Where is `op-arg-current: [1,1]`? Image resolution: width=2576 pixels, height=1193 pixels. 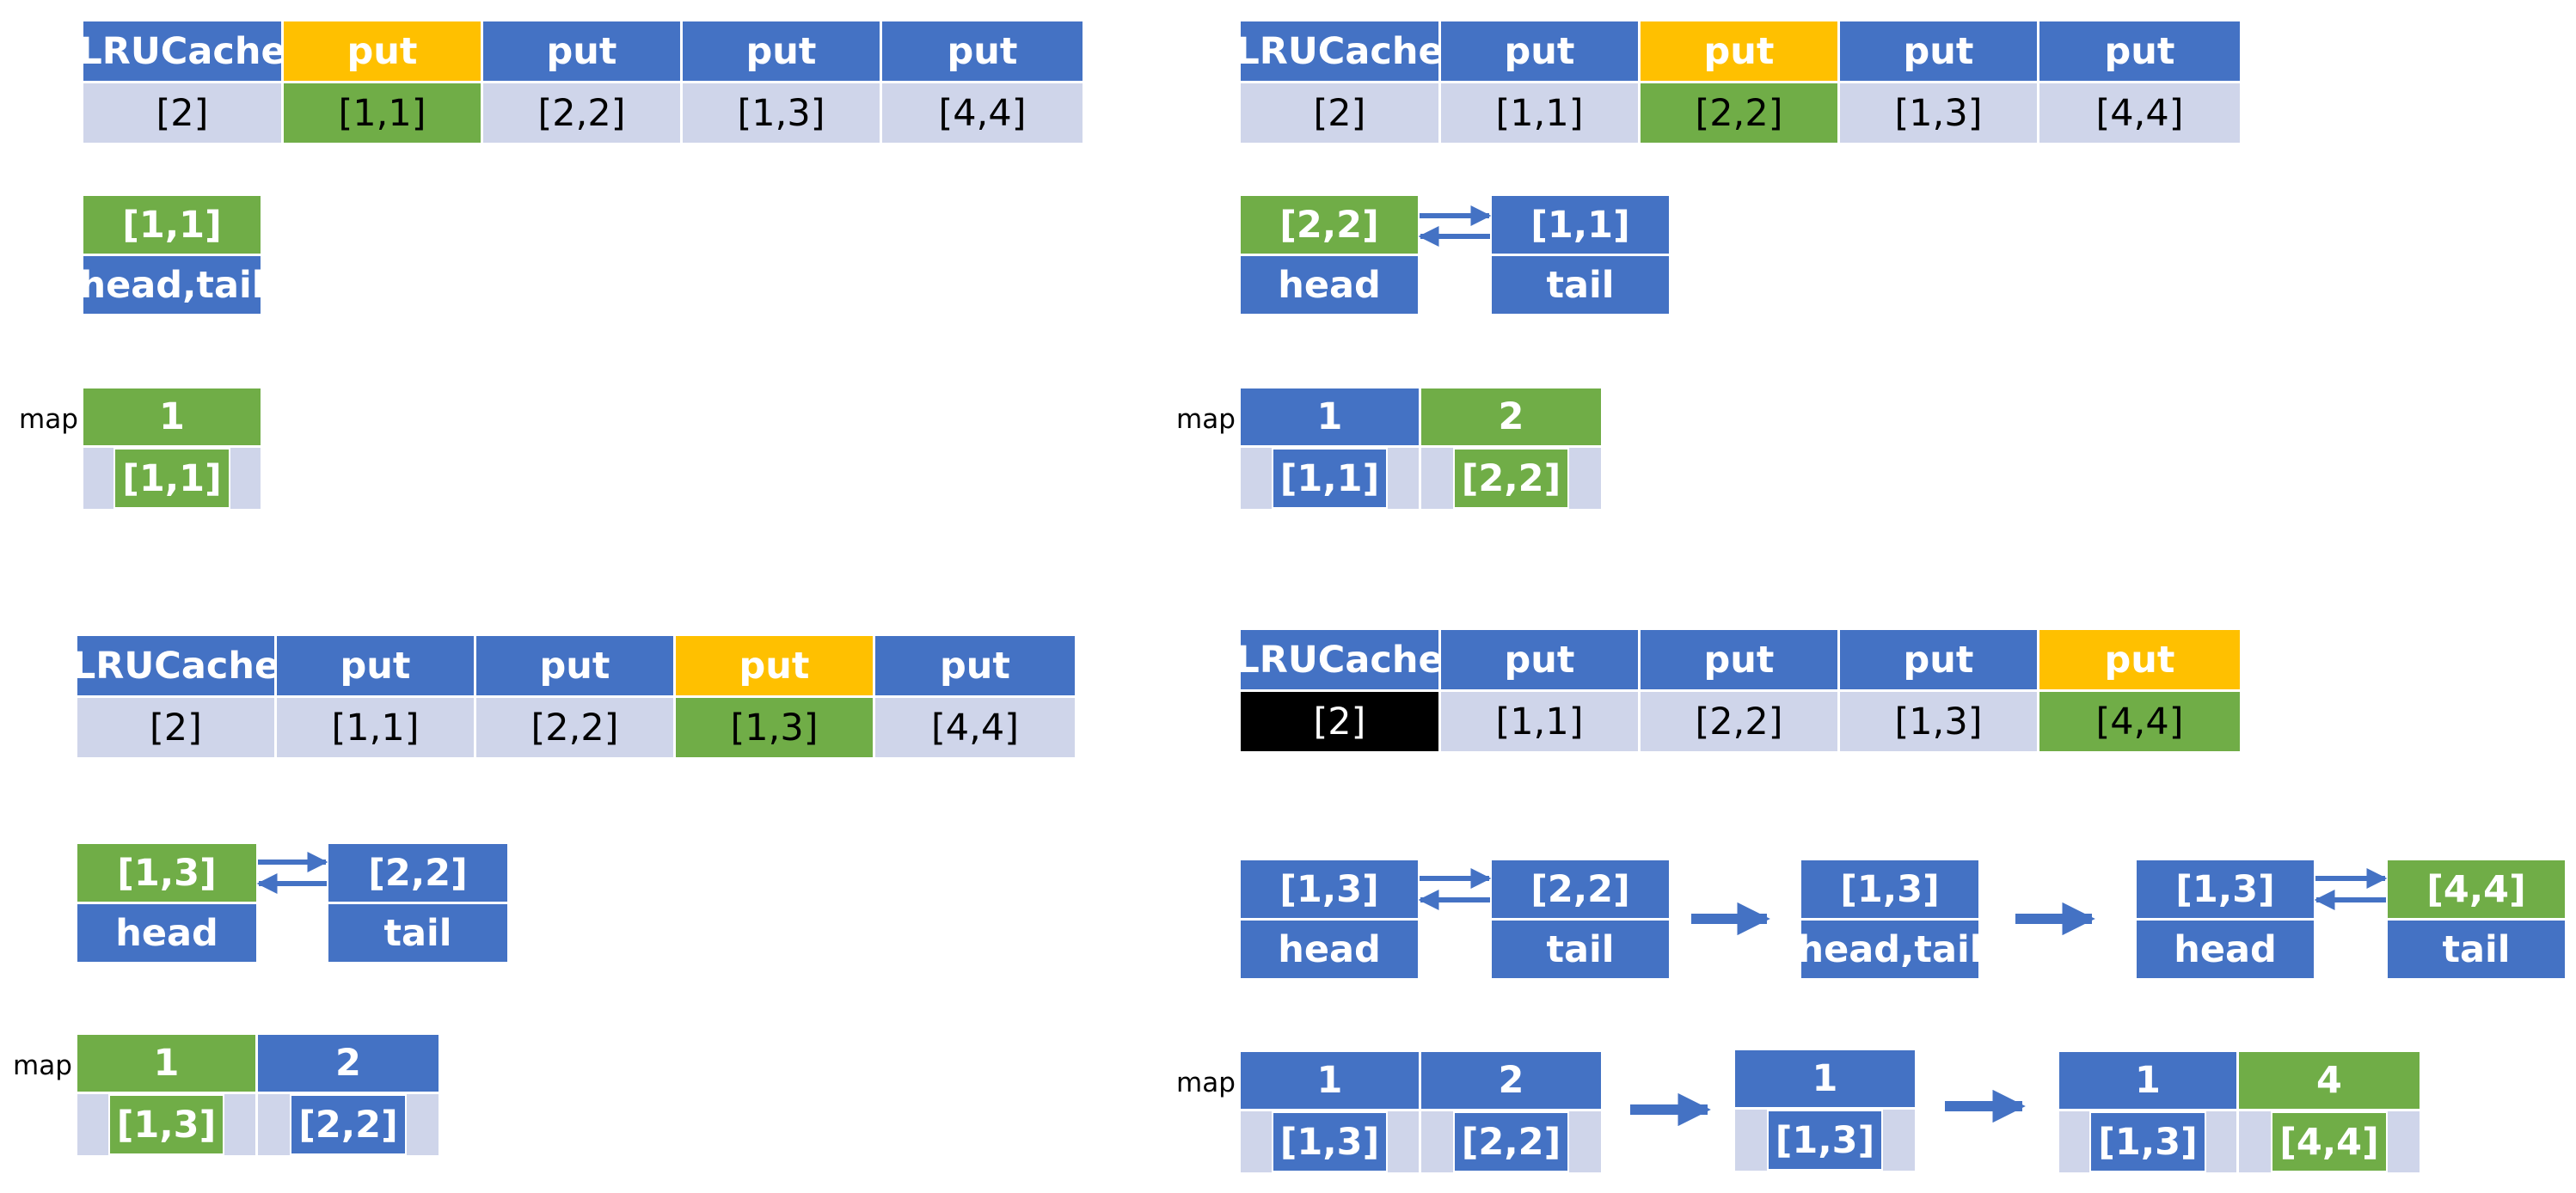 op-arg-current: [1,1] is located at coordinates (383, 113).